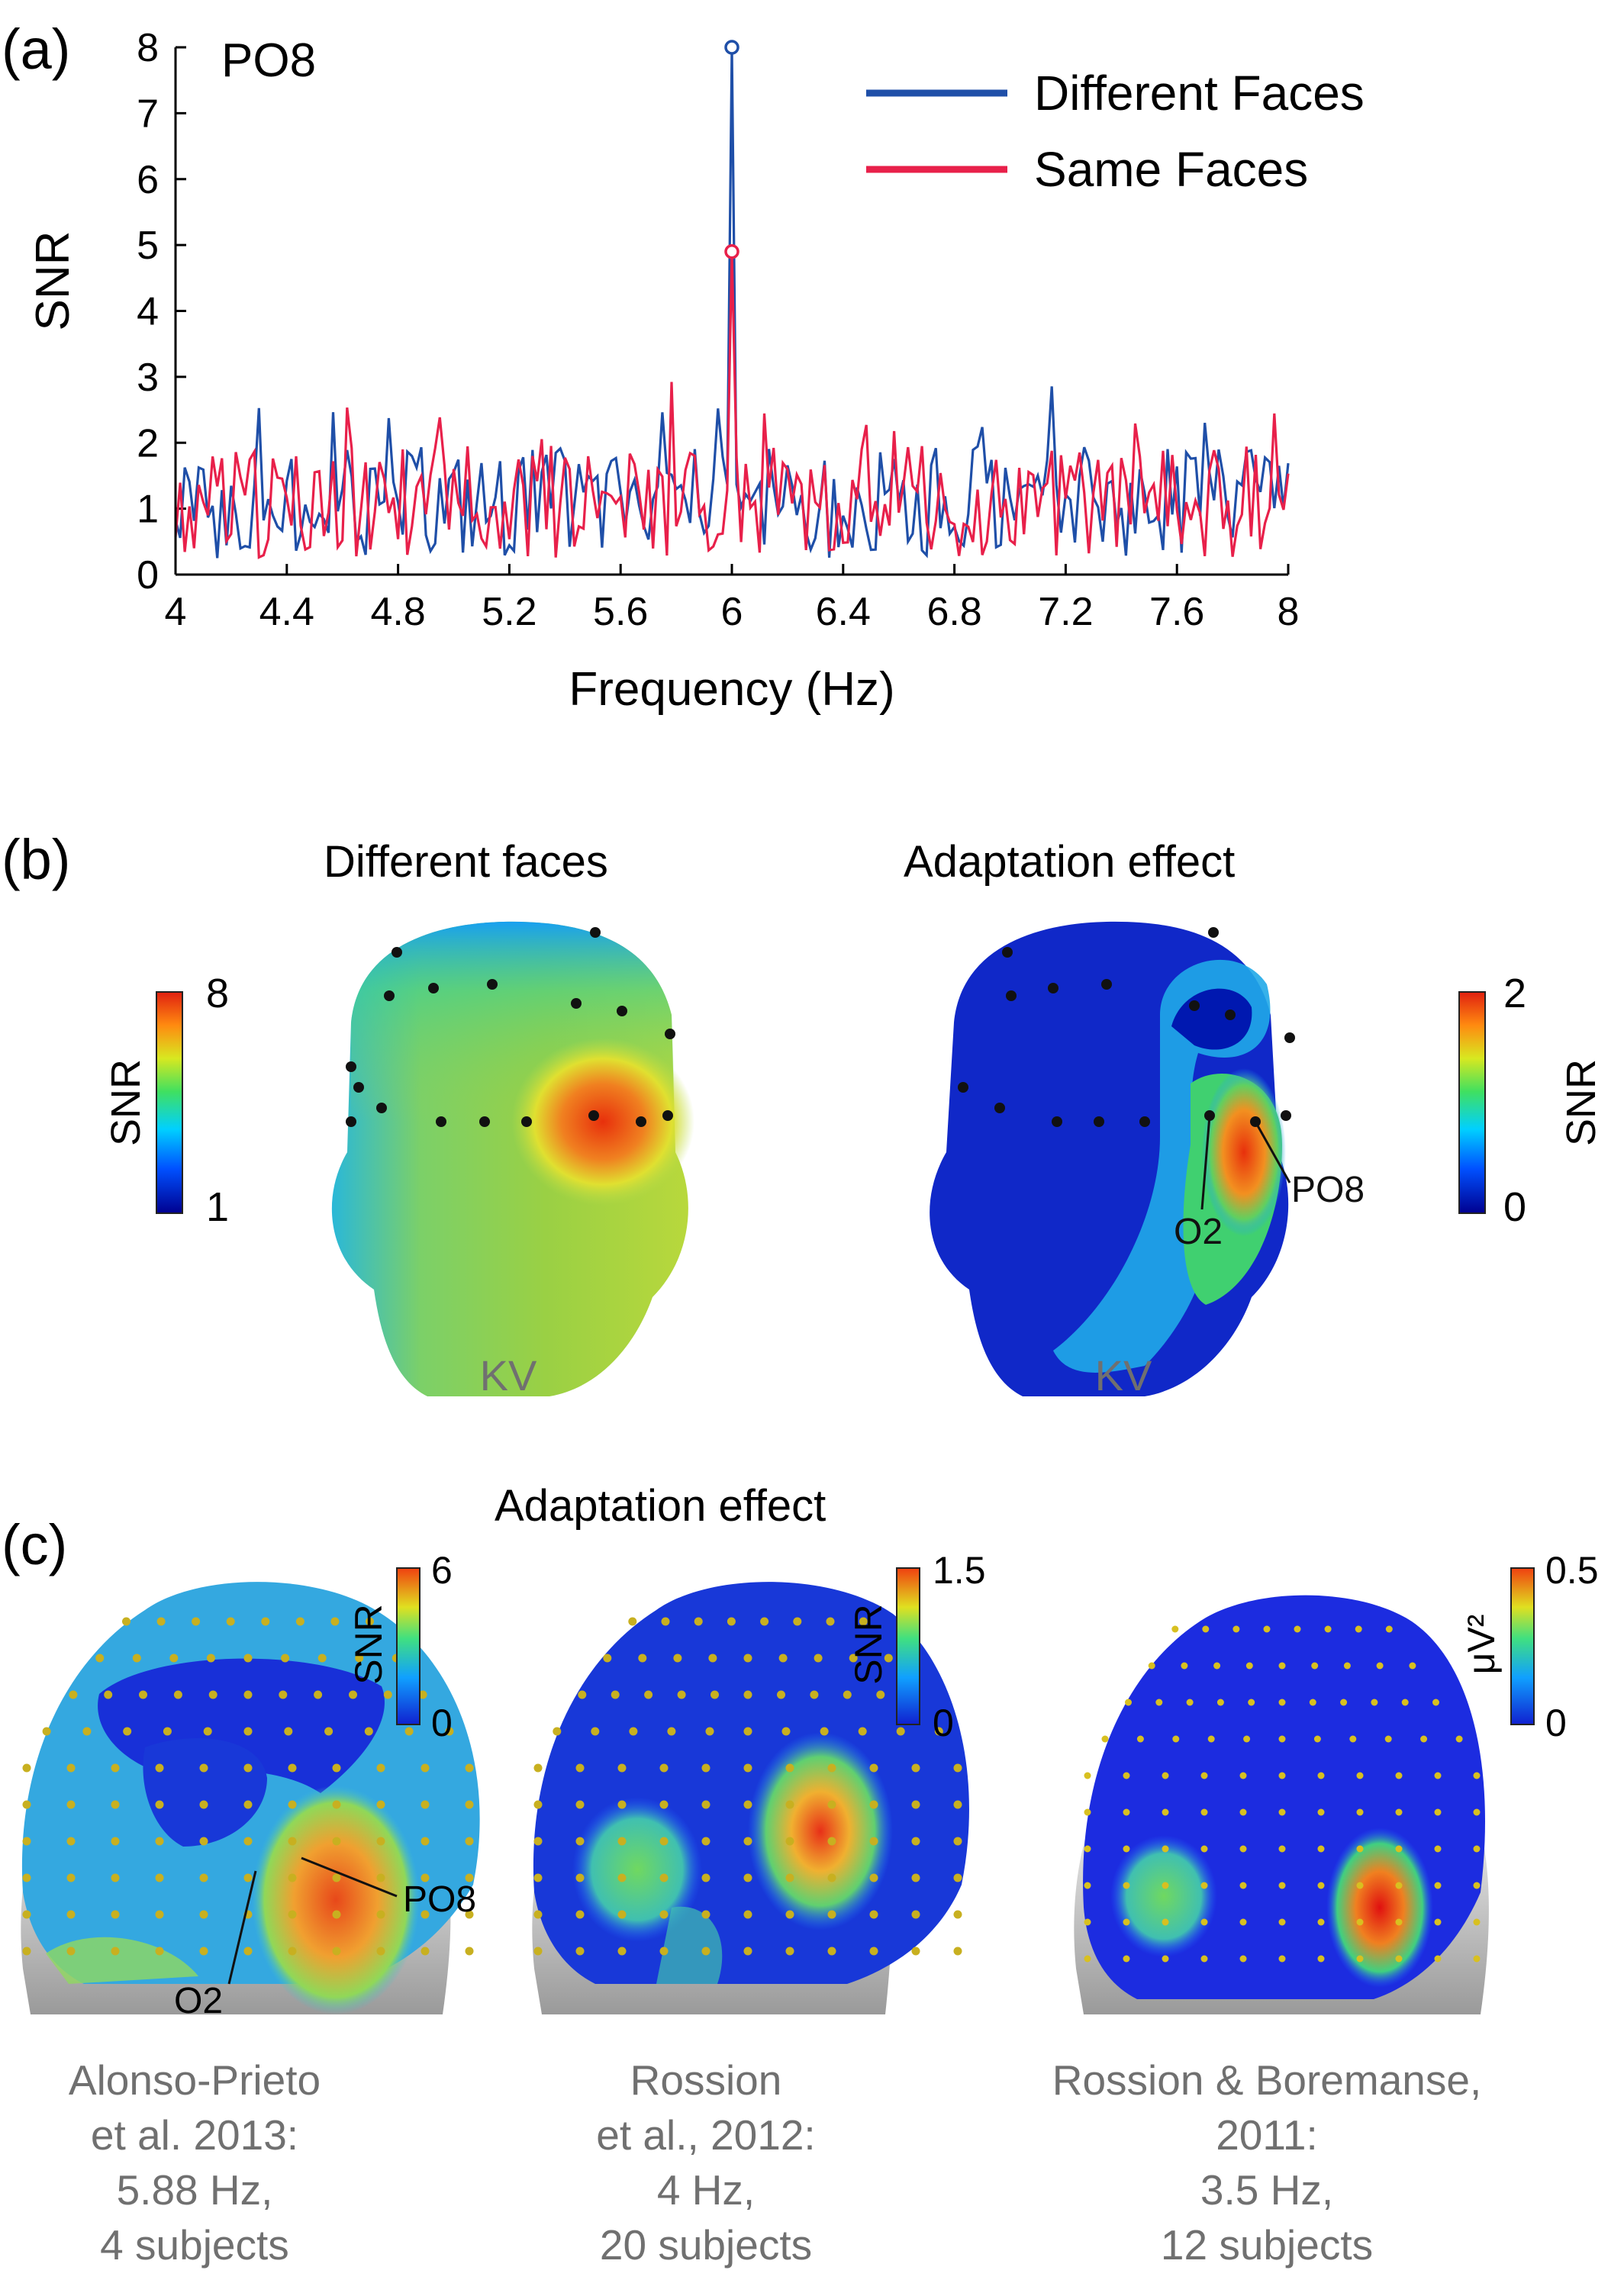 This screenshot has width=1624, height=2296. Describe the element at coordinates (148, 510) in the screenshot. I see `y-tick-label: 1` at that location.